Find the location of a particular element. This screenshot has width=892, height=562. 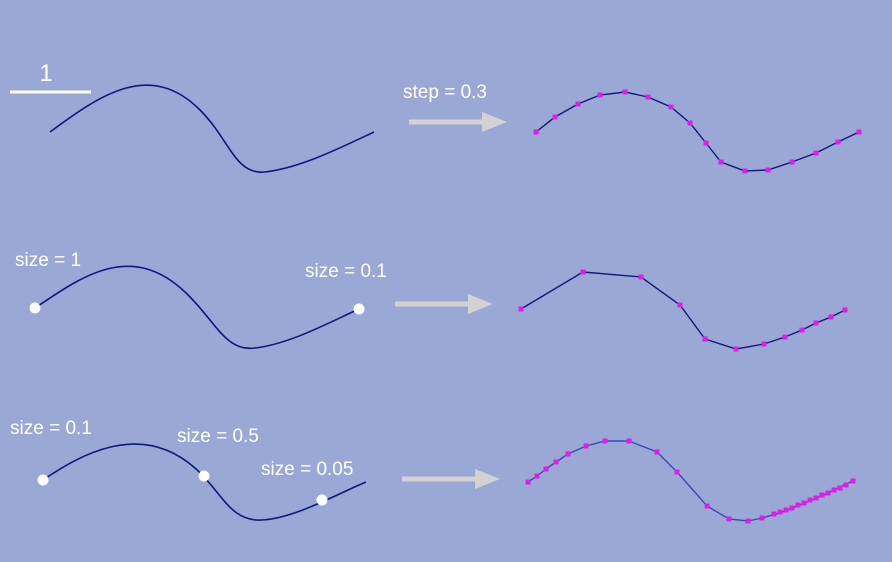

row-uniform-step: step = 0.3 is located at coordinates (455, 128).